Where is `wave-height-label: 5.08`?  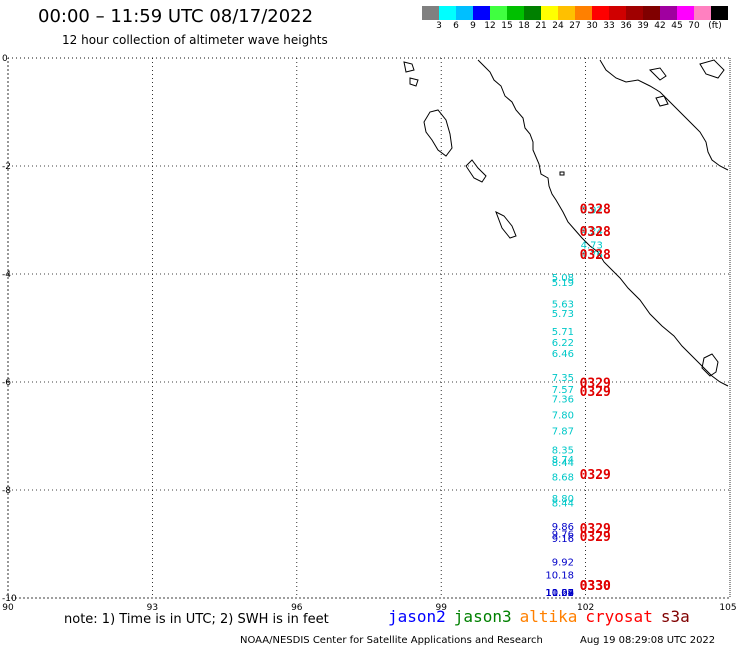
wave-height-label: 5.08 is located at coordinates (563, 278).